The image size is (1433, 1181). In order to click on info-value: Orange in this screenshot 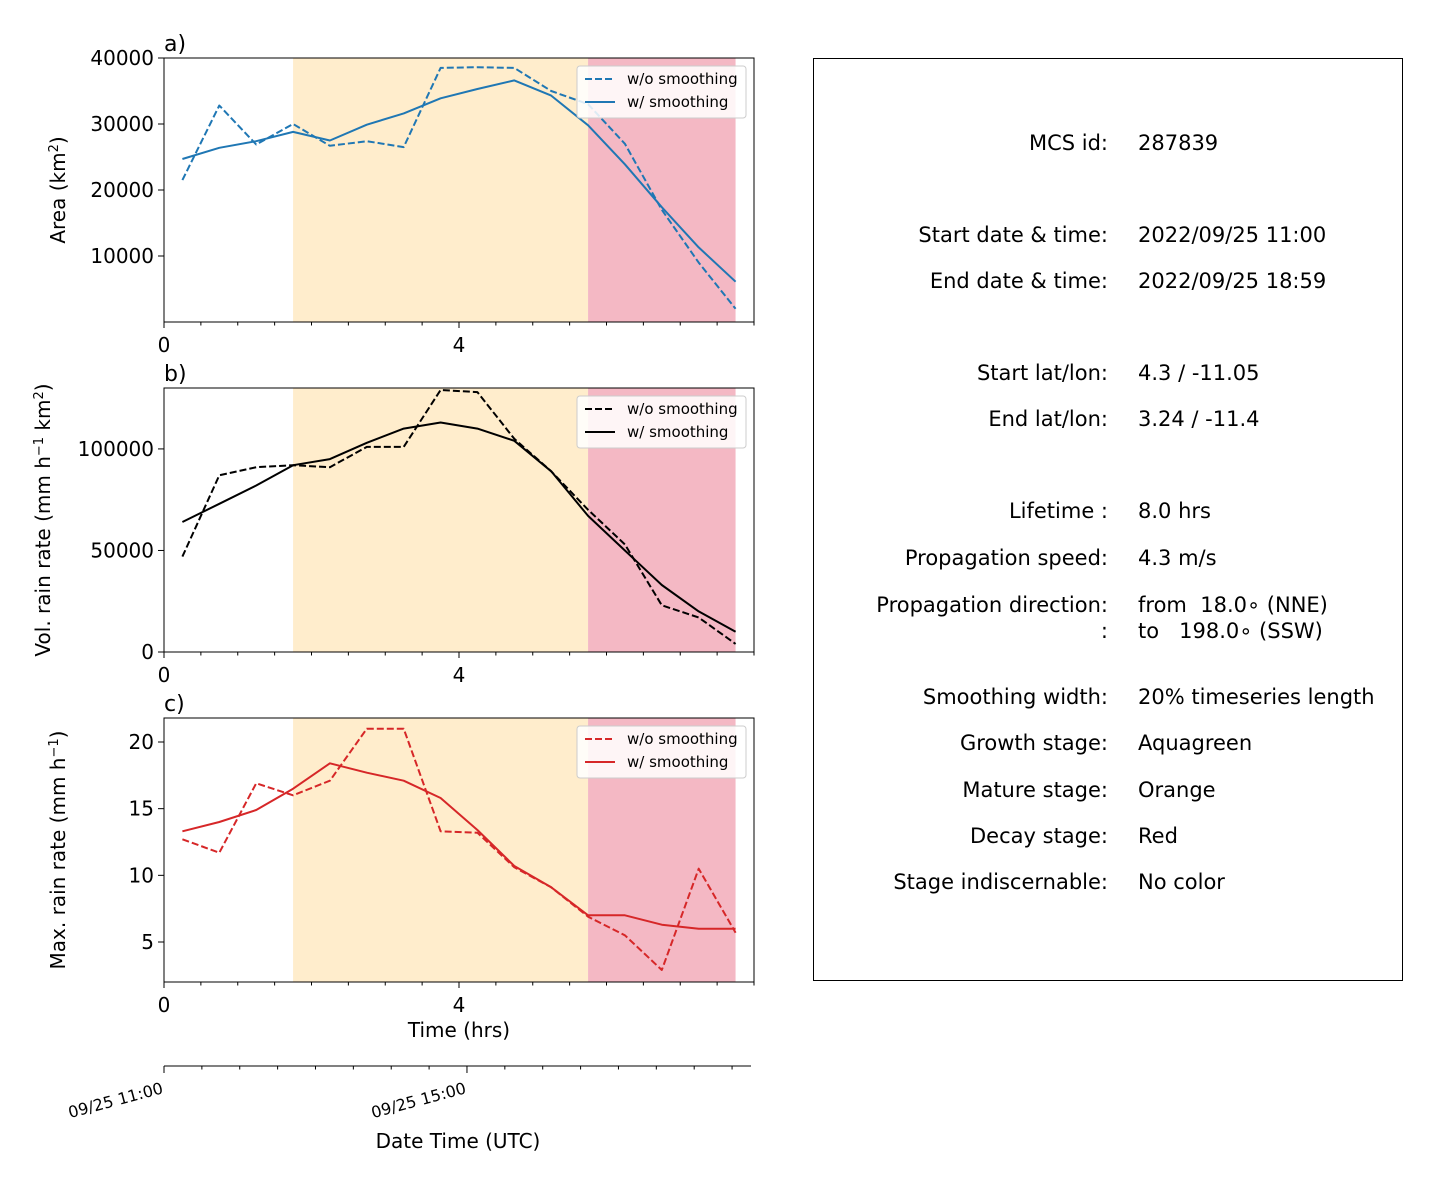, I will do `click(1177, 790)`.